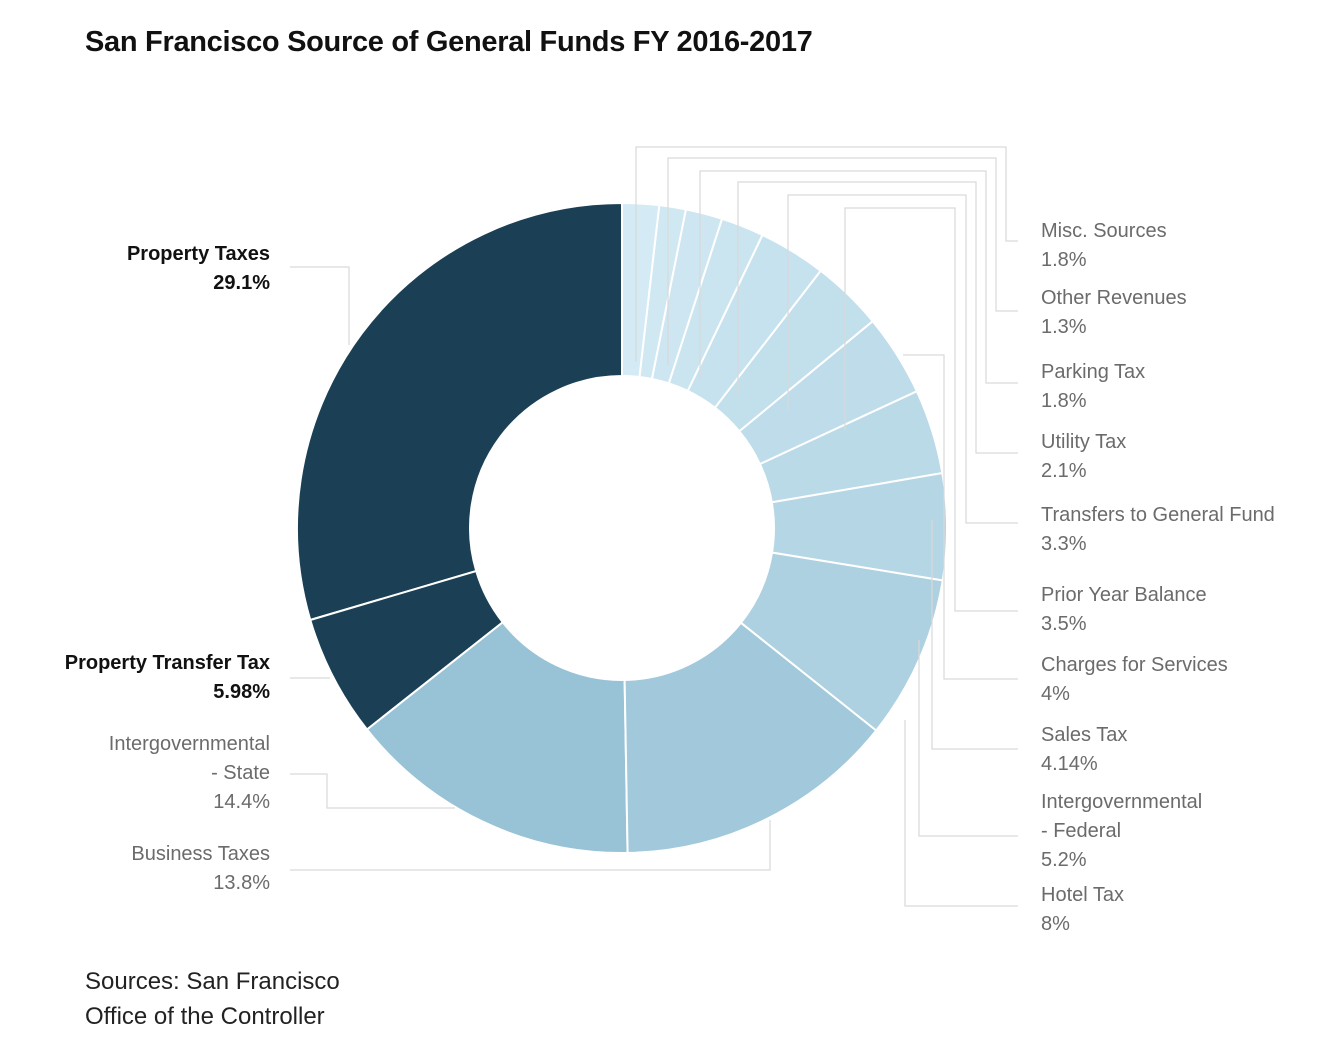 The height and width of the screenshot is (1056, 1332). I want to click on slice-utility-tax, so click(715, 305).